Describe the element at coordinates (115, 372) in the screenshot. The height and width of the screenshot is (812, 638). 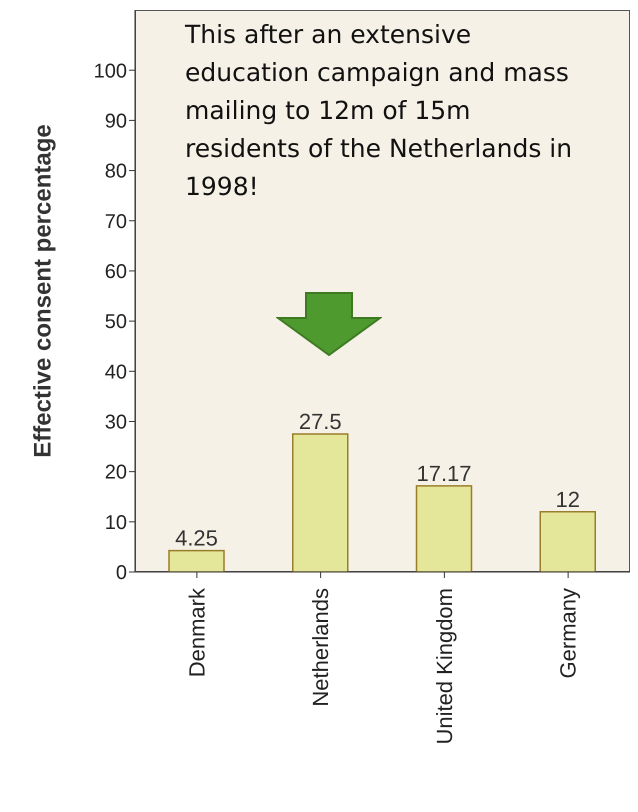
I see `y-tick-label: 40` at that location.